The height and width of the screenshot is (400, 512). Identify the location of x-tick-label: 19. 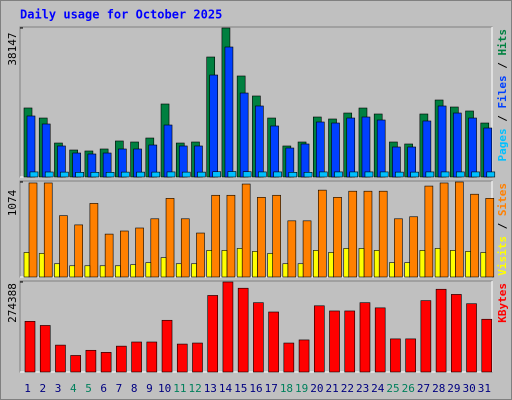
(301, 388).